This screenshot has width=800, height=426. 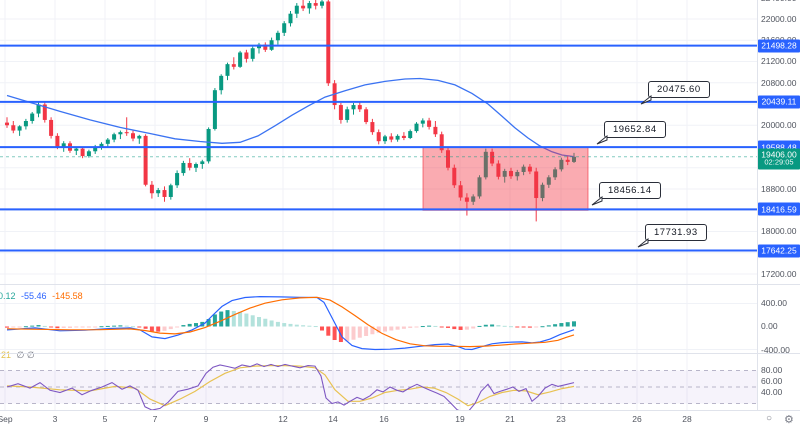 What do you see at coordinates (675, 93) in the screenshot?
I see `price-callout: 20475.60` at bounding box center [675, 93].